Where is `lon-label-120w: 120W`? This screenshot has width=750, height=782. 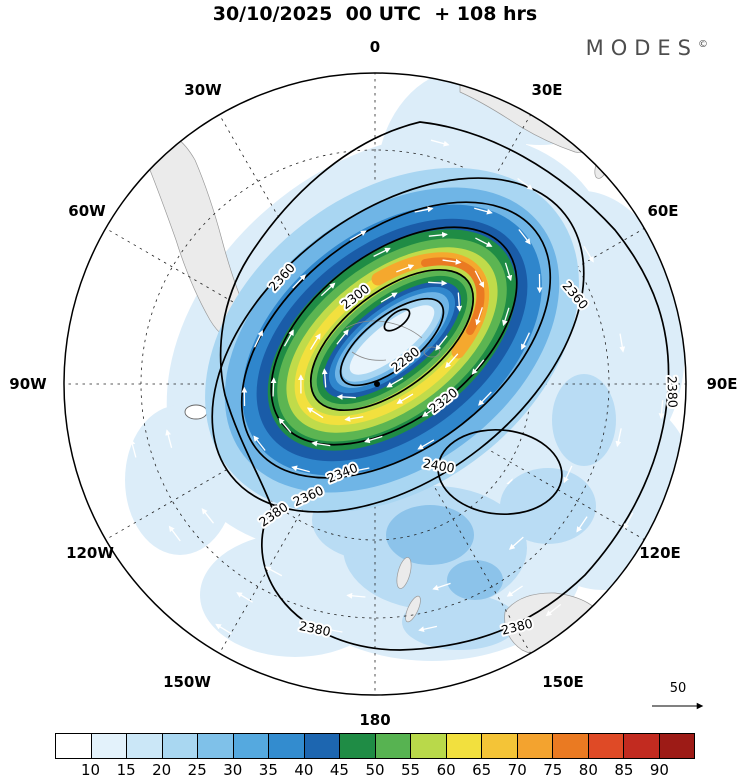
lon-label-120w: 120W is located at coordinates (90, 553).